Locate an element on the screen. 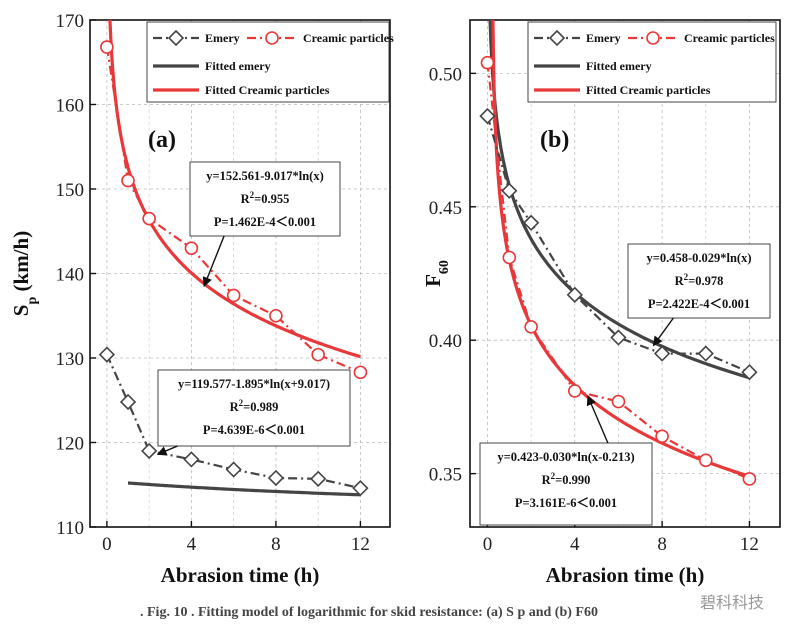 The image size is (800, 637). y-axis-label: F60 is located at coordinates (436, 273).